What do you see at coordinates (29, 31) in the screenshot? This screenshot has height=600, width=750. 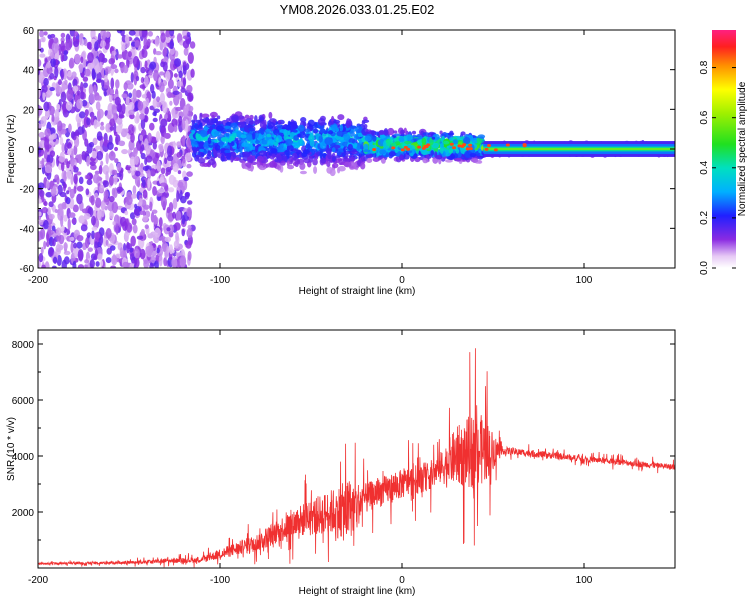 I see `spectrogram-ytick-label: 60` at bounding box center [29, 31].